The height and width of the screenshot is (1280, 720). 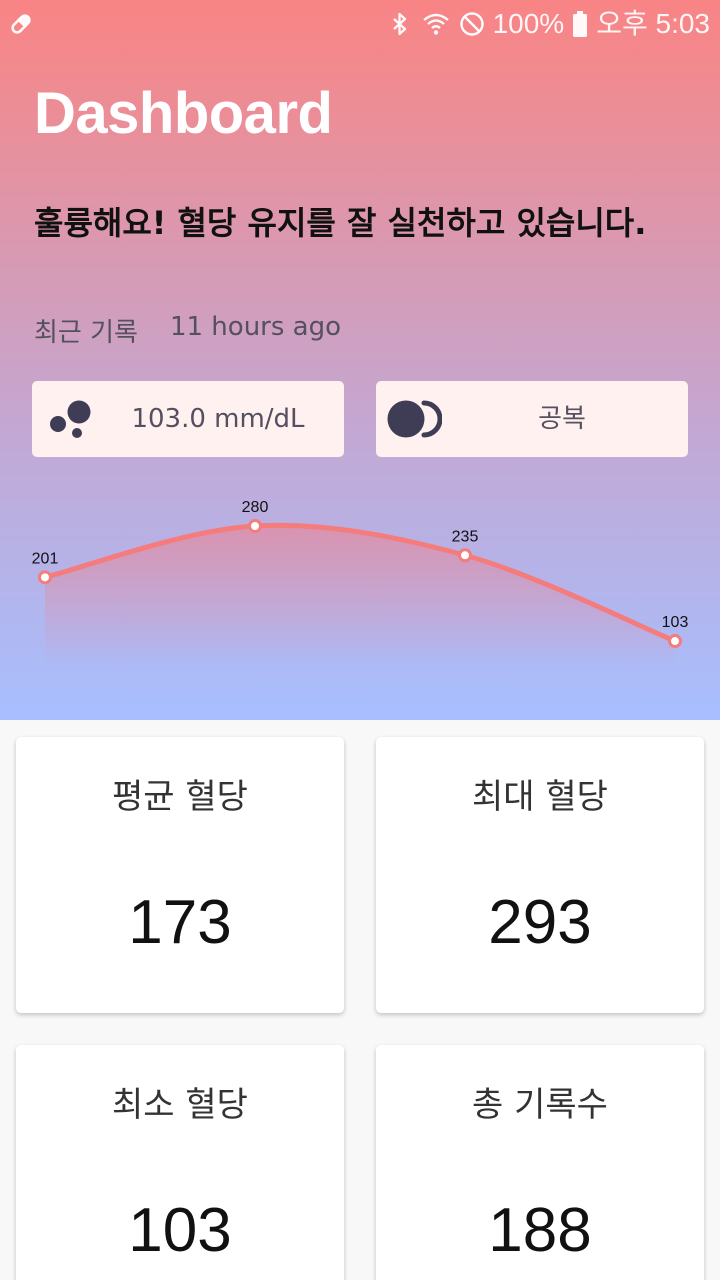 I want to click on chart-point-label: 103, so click(x=675, y=622).